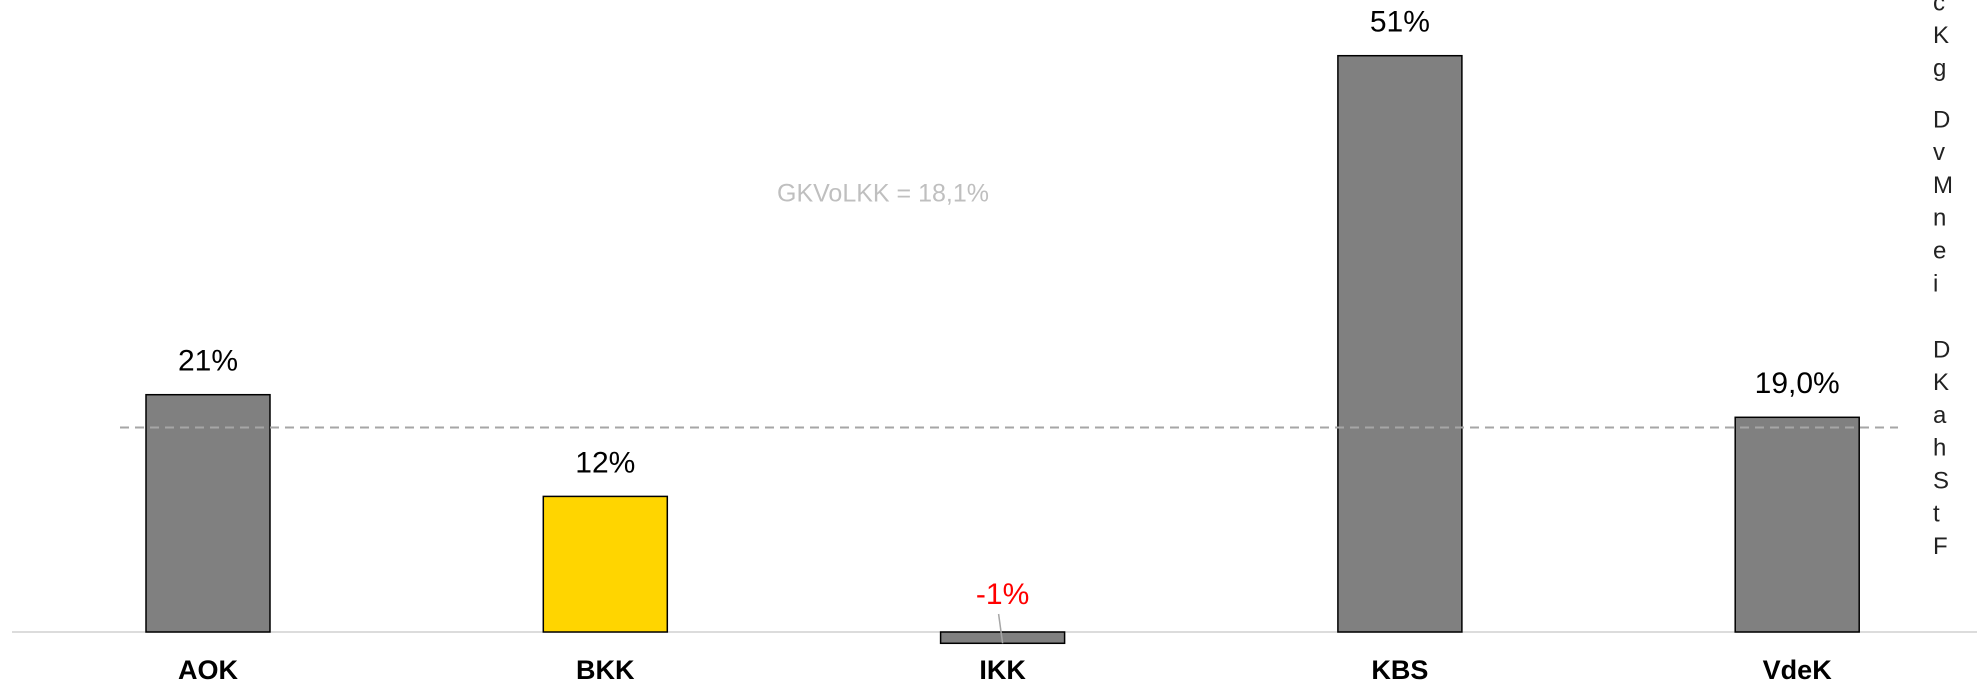 The height and width of the screenshot is (687, 1977). Describe the element at coordinates (1002, 594) in the screenshot. I see `value-label: -1%` at that location.